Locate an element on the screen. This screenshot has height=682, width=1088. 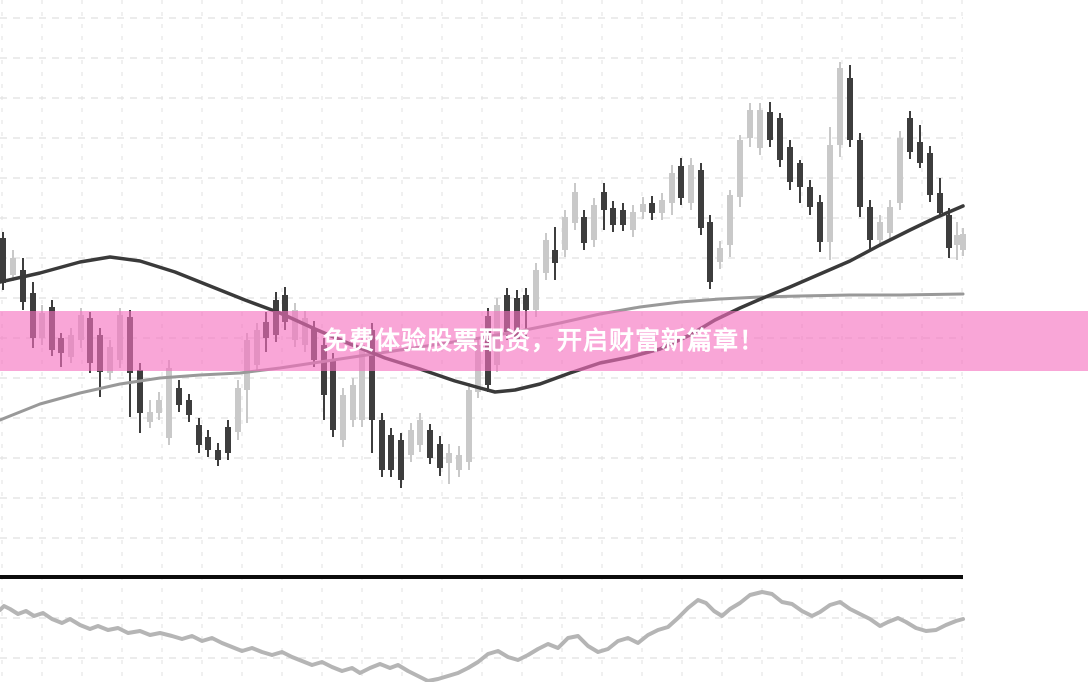
banner-text: 免费体验股票配资，开启财富新篇章！ is located at coordinates (543, 340).